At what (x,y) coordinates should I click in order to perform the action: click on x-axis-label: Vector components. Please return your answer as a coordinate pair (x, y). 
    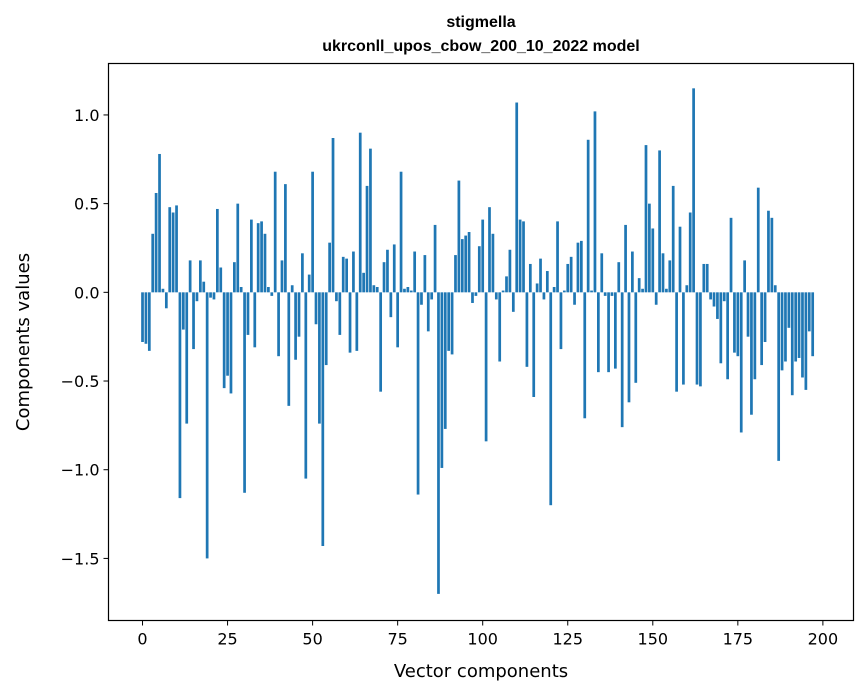
    Looking at the image, I should click on (481, 671).